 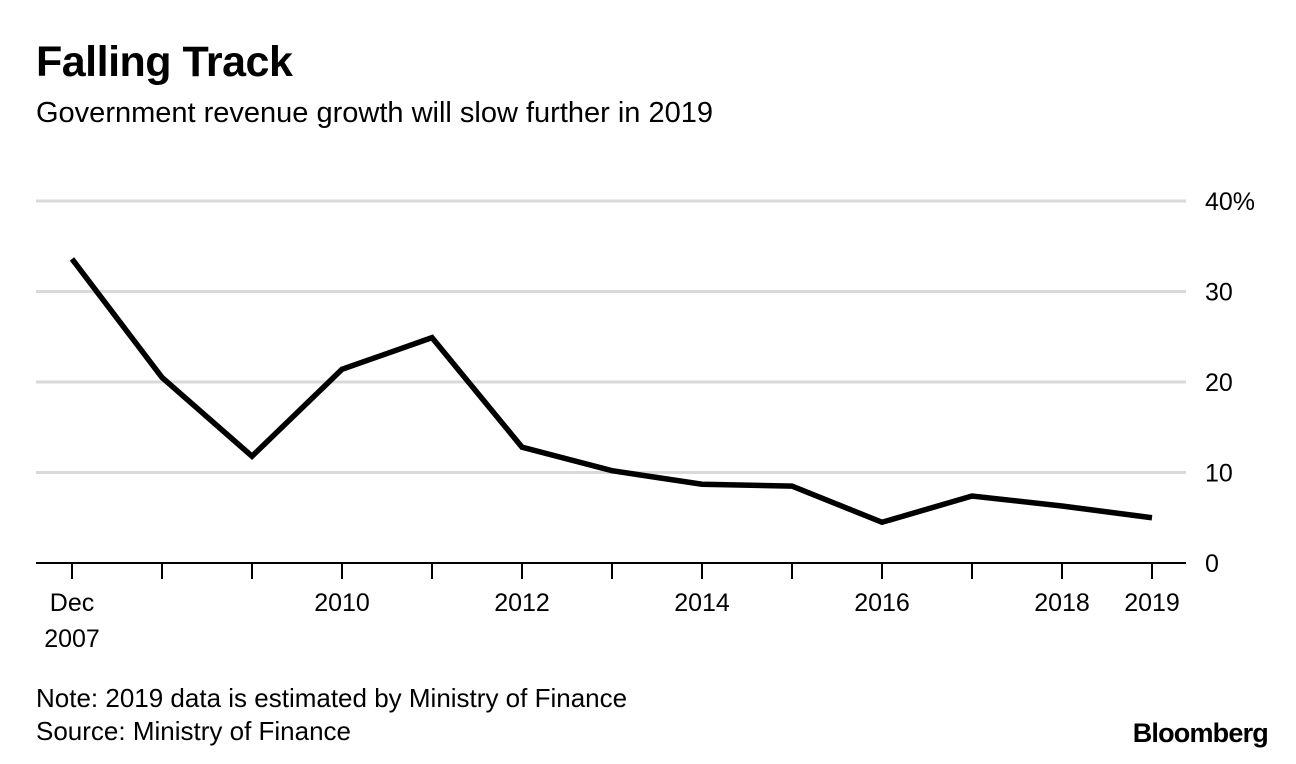 What do you see at coordinates (1230, 202) in the screenshot?
I see `y-tick-label-40: 40%` at bounding box center [1230, 202].